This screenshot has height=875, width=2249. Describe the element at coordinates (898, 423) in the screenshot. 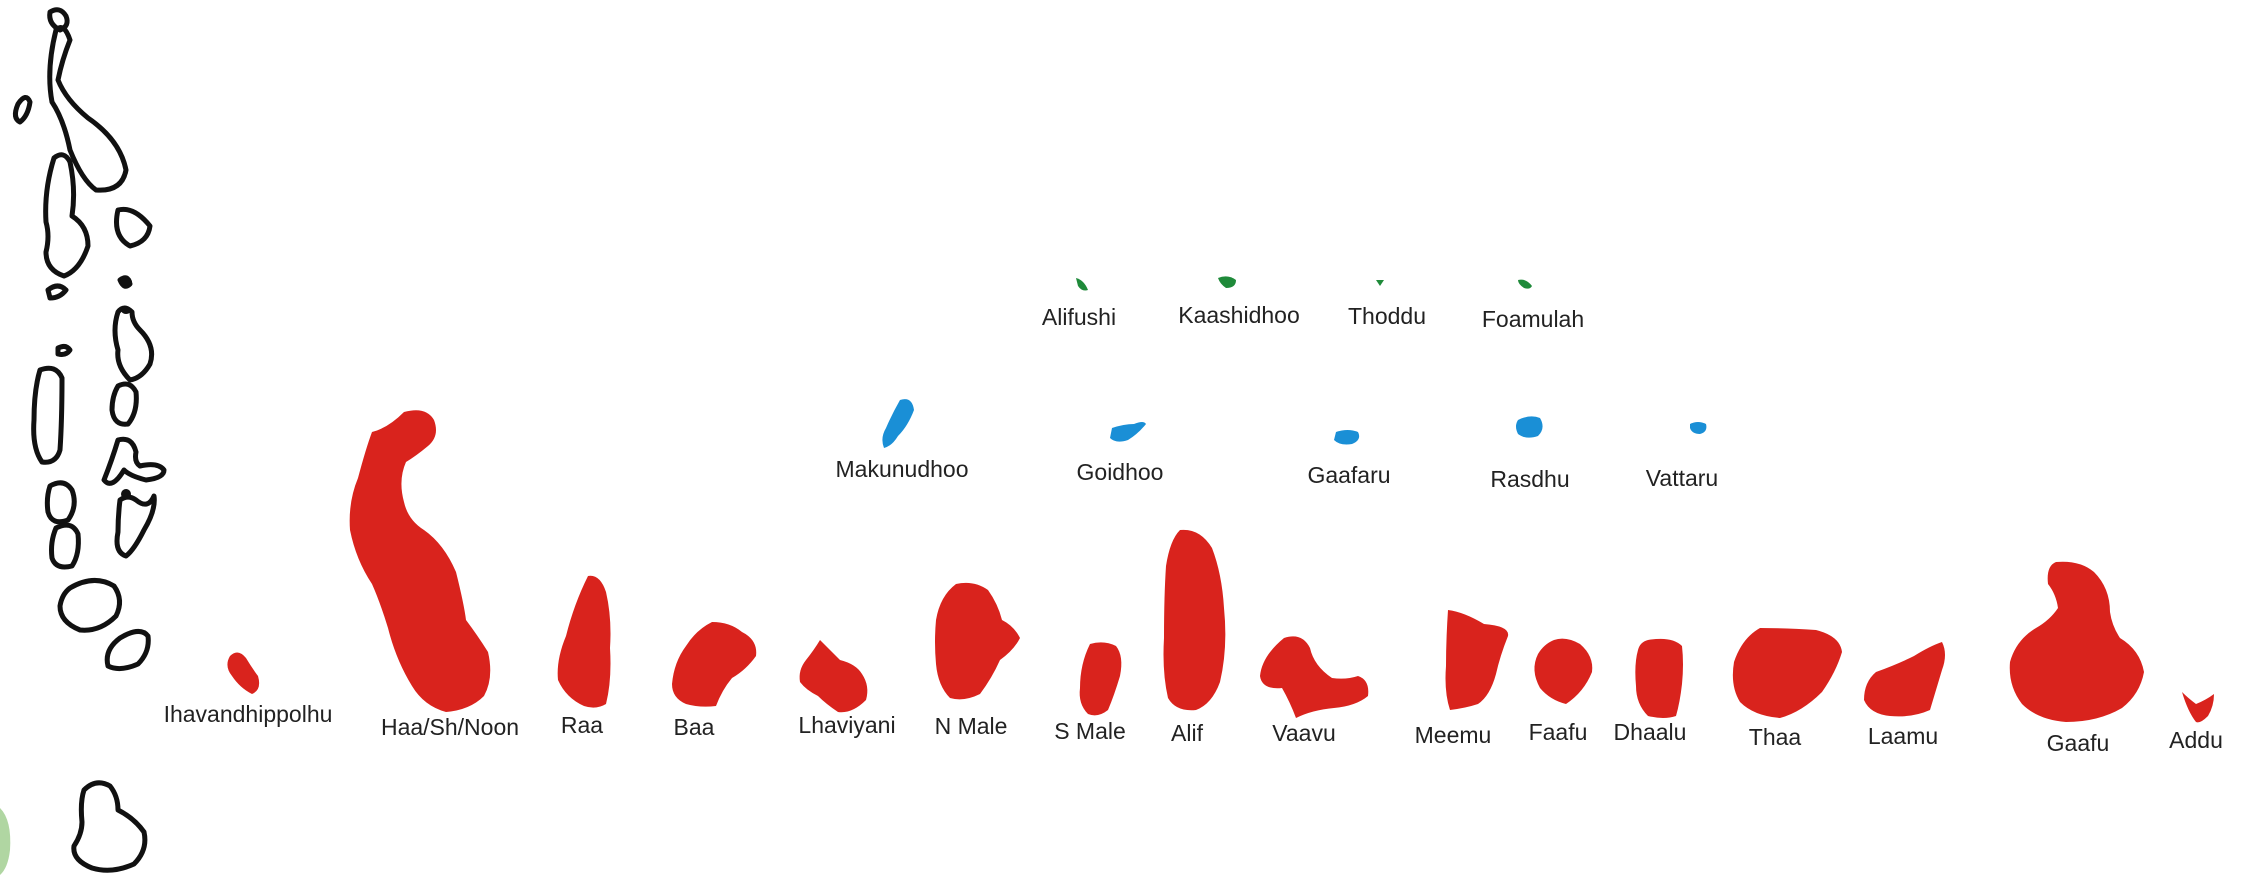

I see `atoll-shape-makunudhoo` at that location.